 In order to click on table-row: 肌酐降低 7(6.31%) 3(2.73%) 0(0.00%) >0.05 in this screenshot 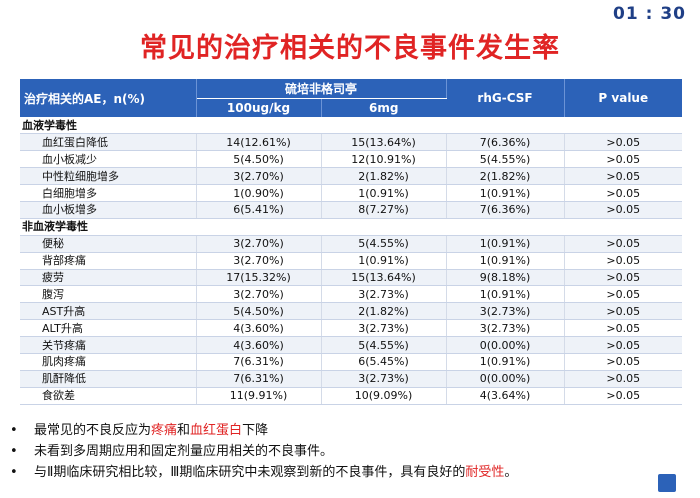, I will do `click(351, 379)`.